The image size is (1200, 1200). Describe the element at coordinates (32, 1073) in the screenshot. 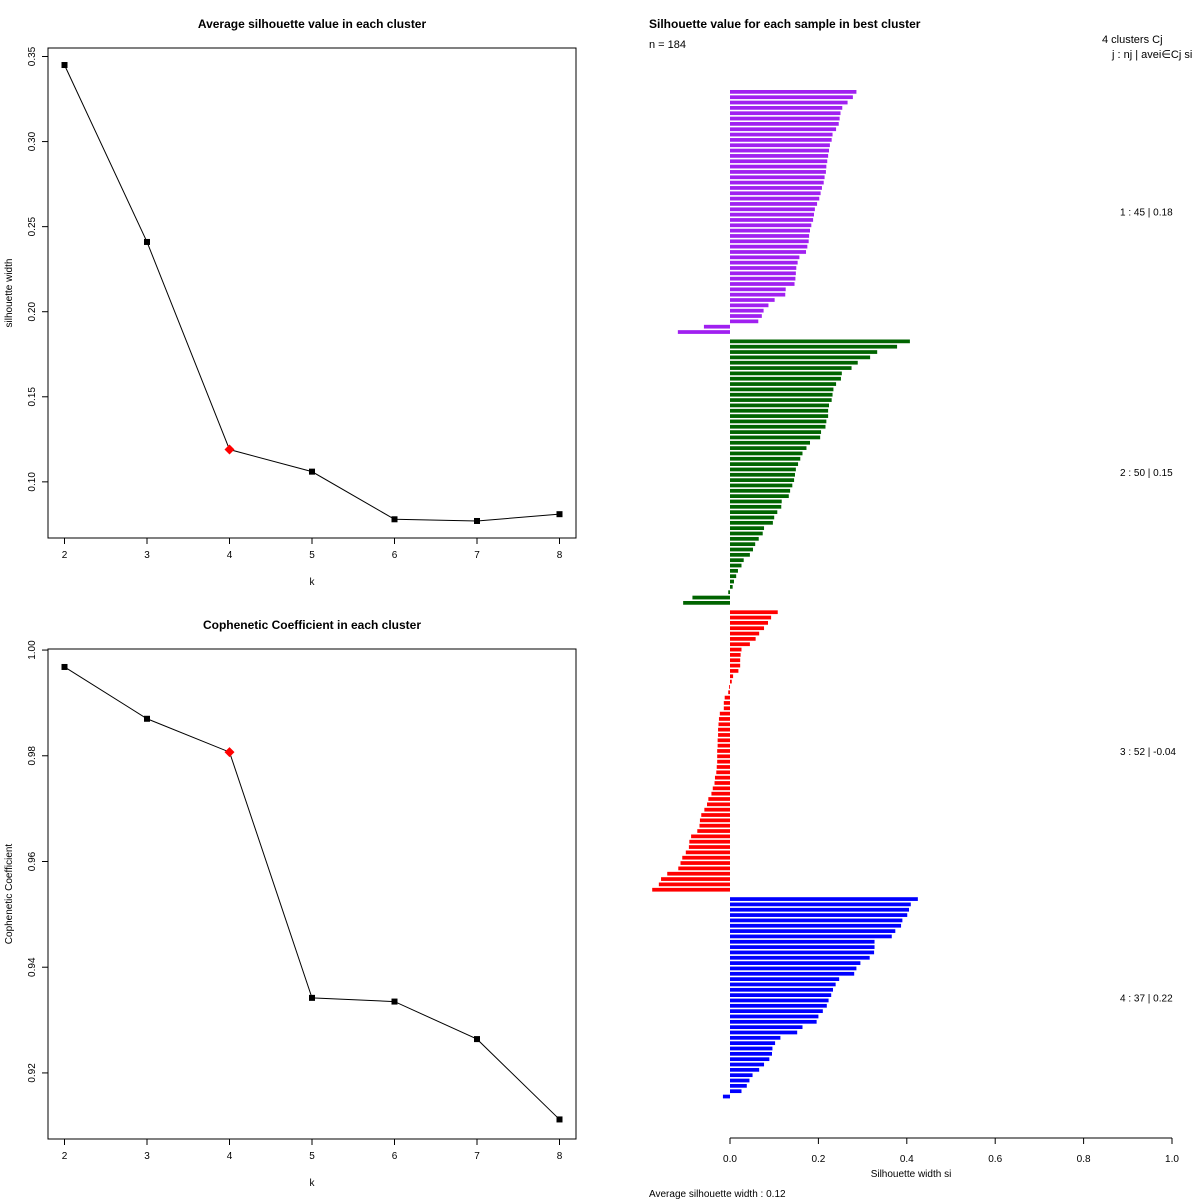

I see `y-tick-label: 0.92` at that location.